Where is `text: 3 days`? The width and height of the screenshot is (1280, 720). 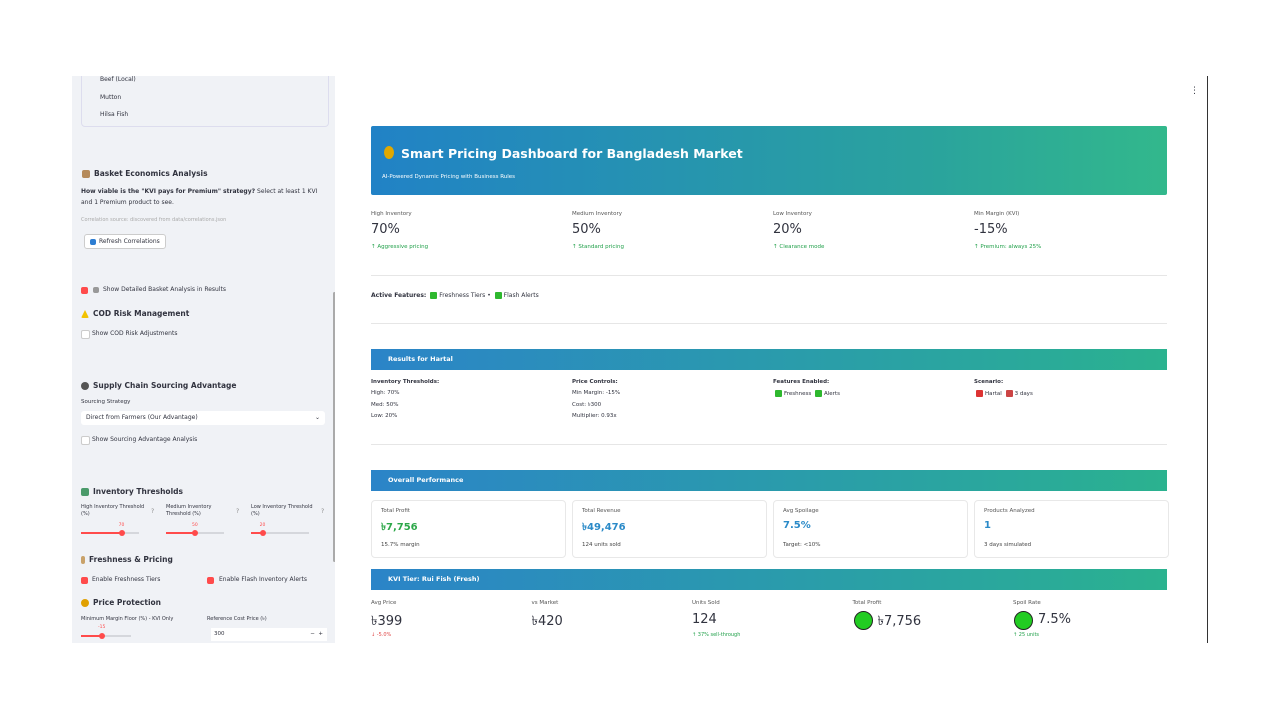
text: 3 days is located at coordinates (1023, 394).